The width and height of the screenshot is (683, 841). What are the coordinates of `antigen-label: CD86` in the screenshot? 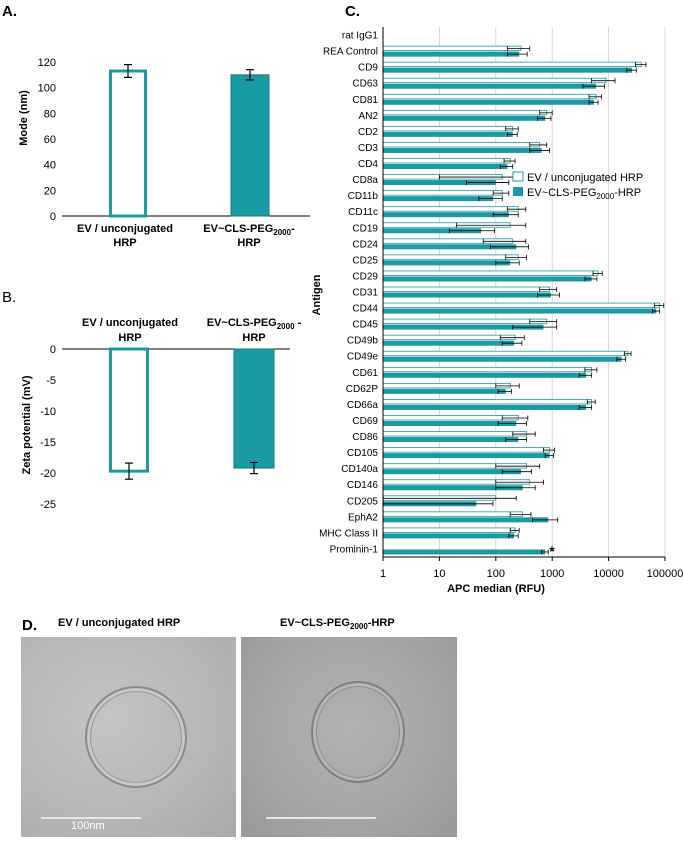 It's located at (365, 437).